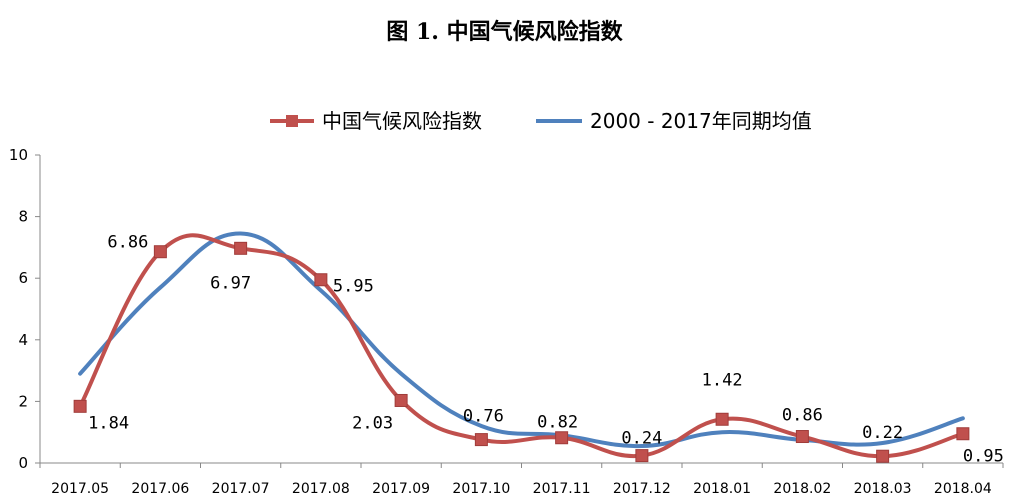 Image resolution: width=1009 pixels, height=501 pixels. Describe the element at coordinates (23, 340) in the screenshot. I see `y-tick-label: 4` at that location.